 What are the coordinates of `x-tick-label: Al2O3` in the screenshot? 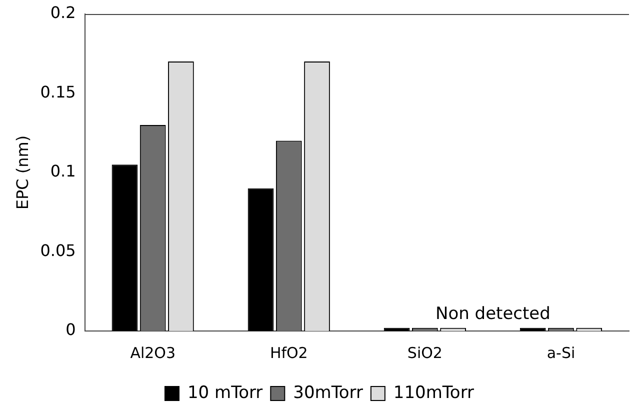 It's located at (153, 353).